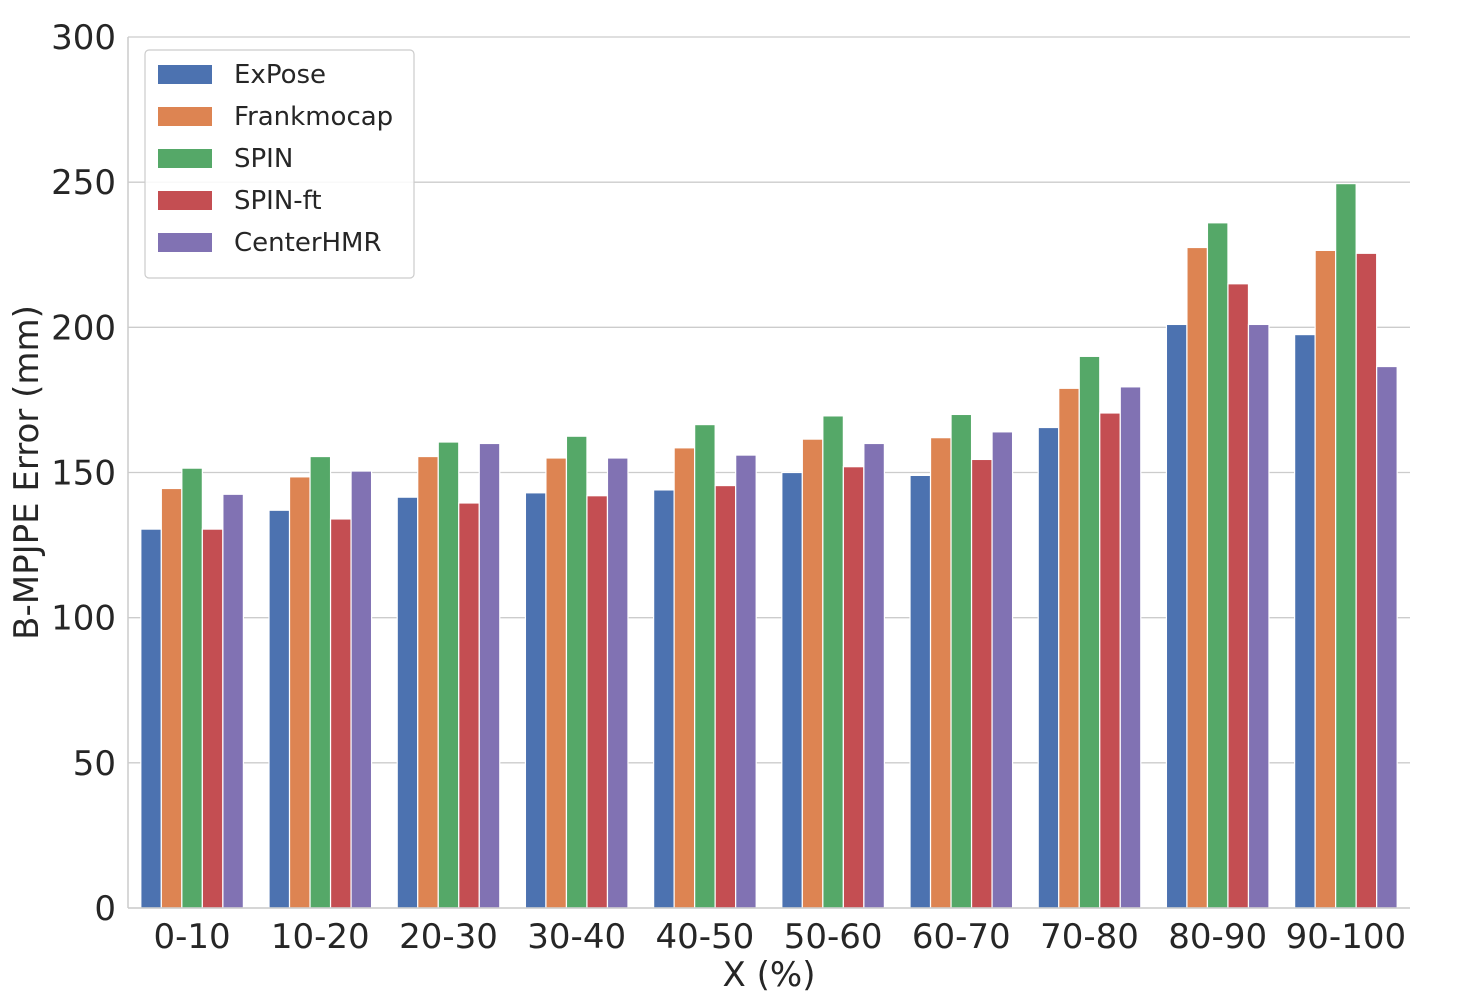  What do you see at coordinates (833, 937) in the screenshot?
I see `x-tick-label: 50-60` at bounding box center [833, 937].